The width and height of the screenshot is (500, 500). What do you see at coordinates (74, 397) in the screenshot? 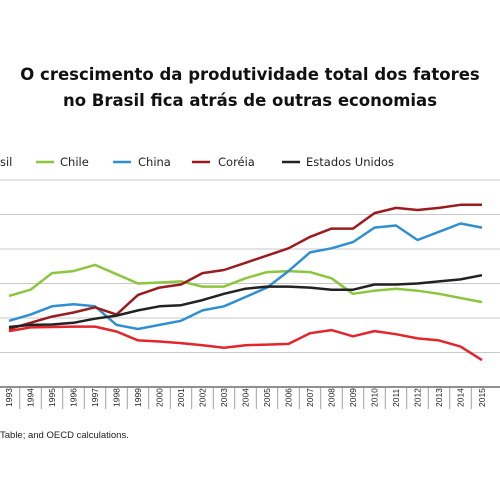
I see `x-tick-label: 1996` at bounding box center [74, 397].